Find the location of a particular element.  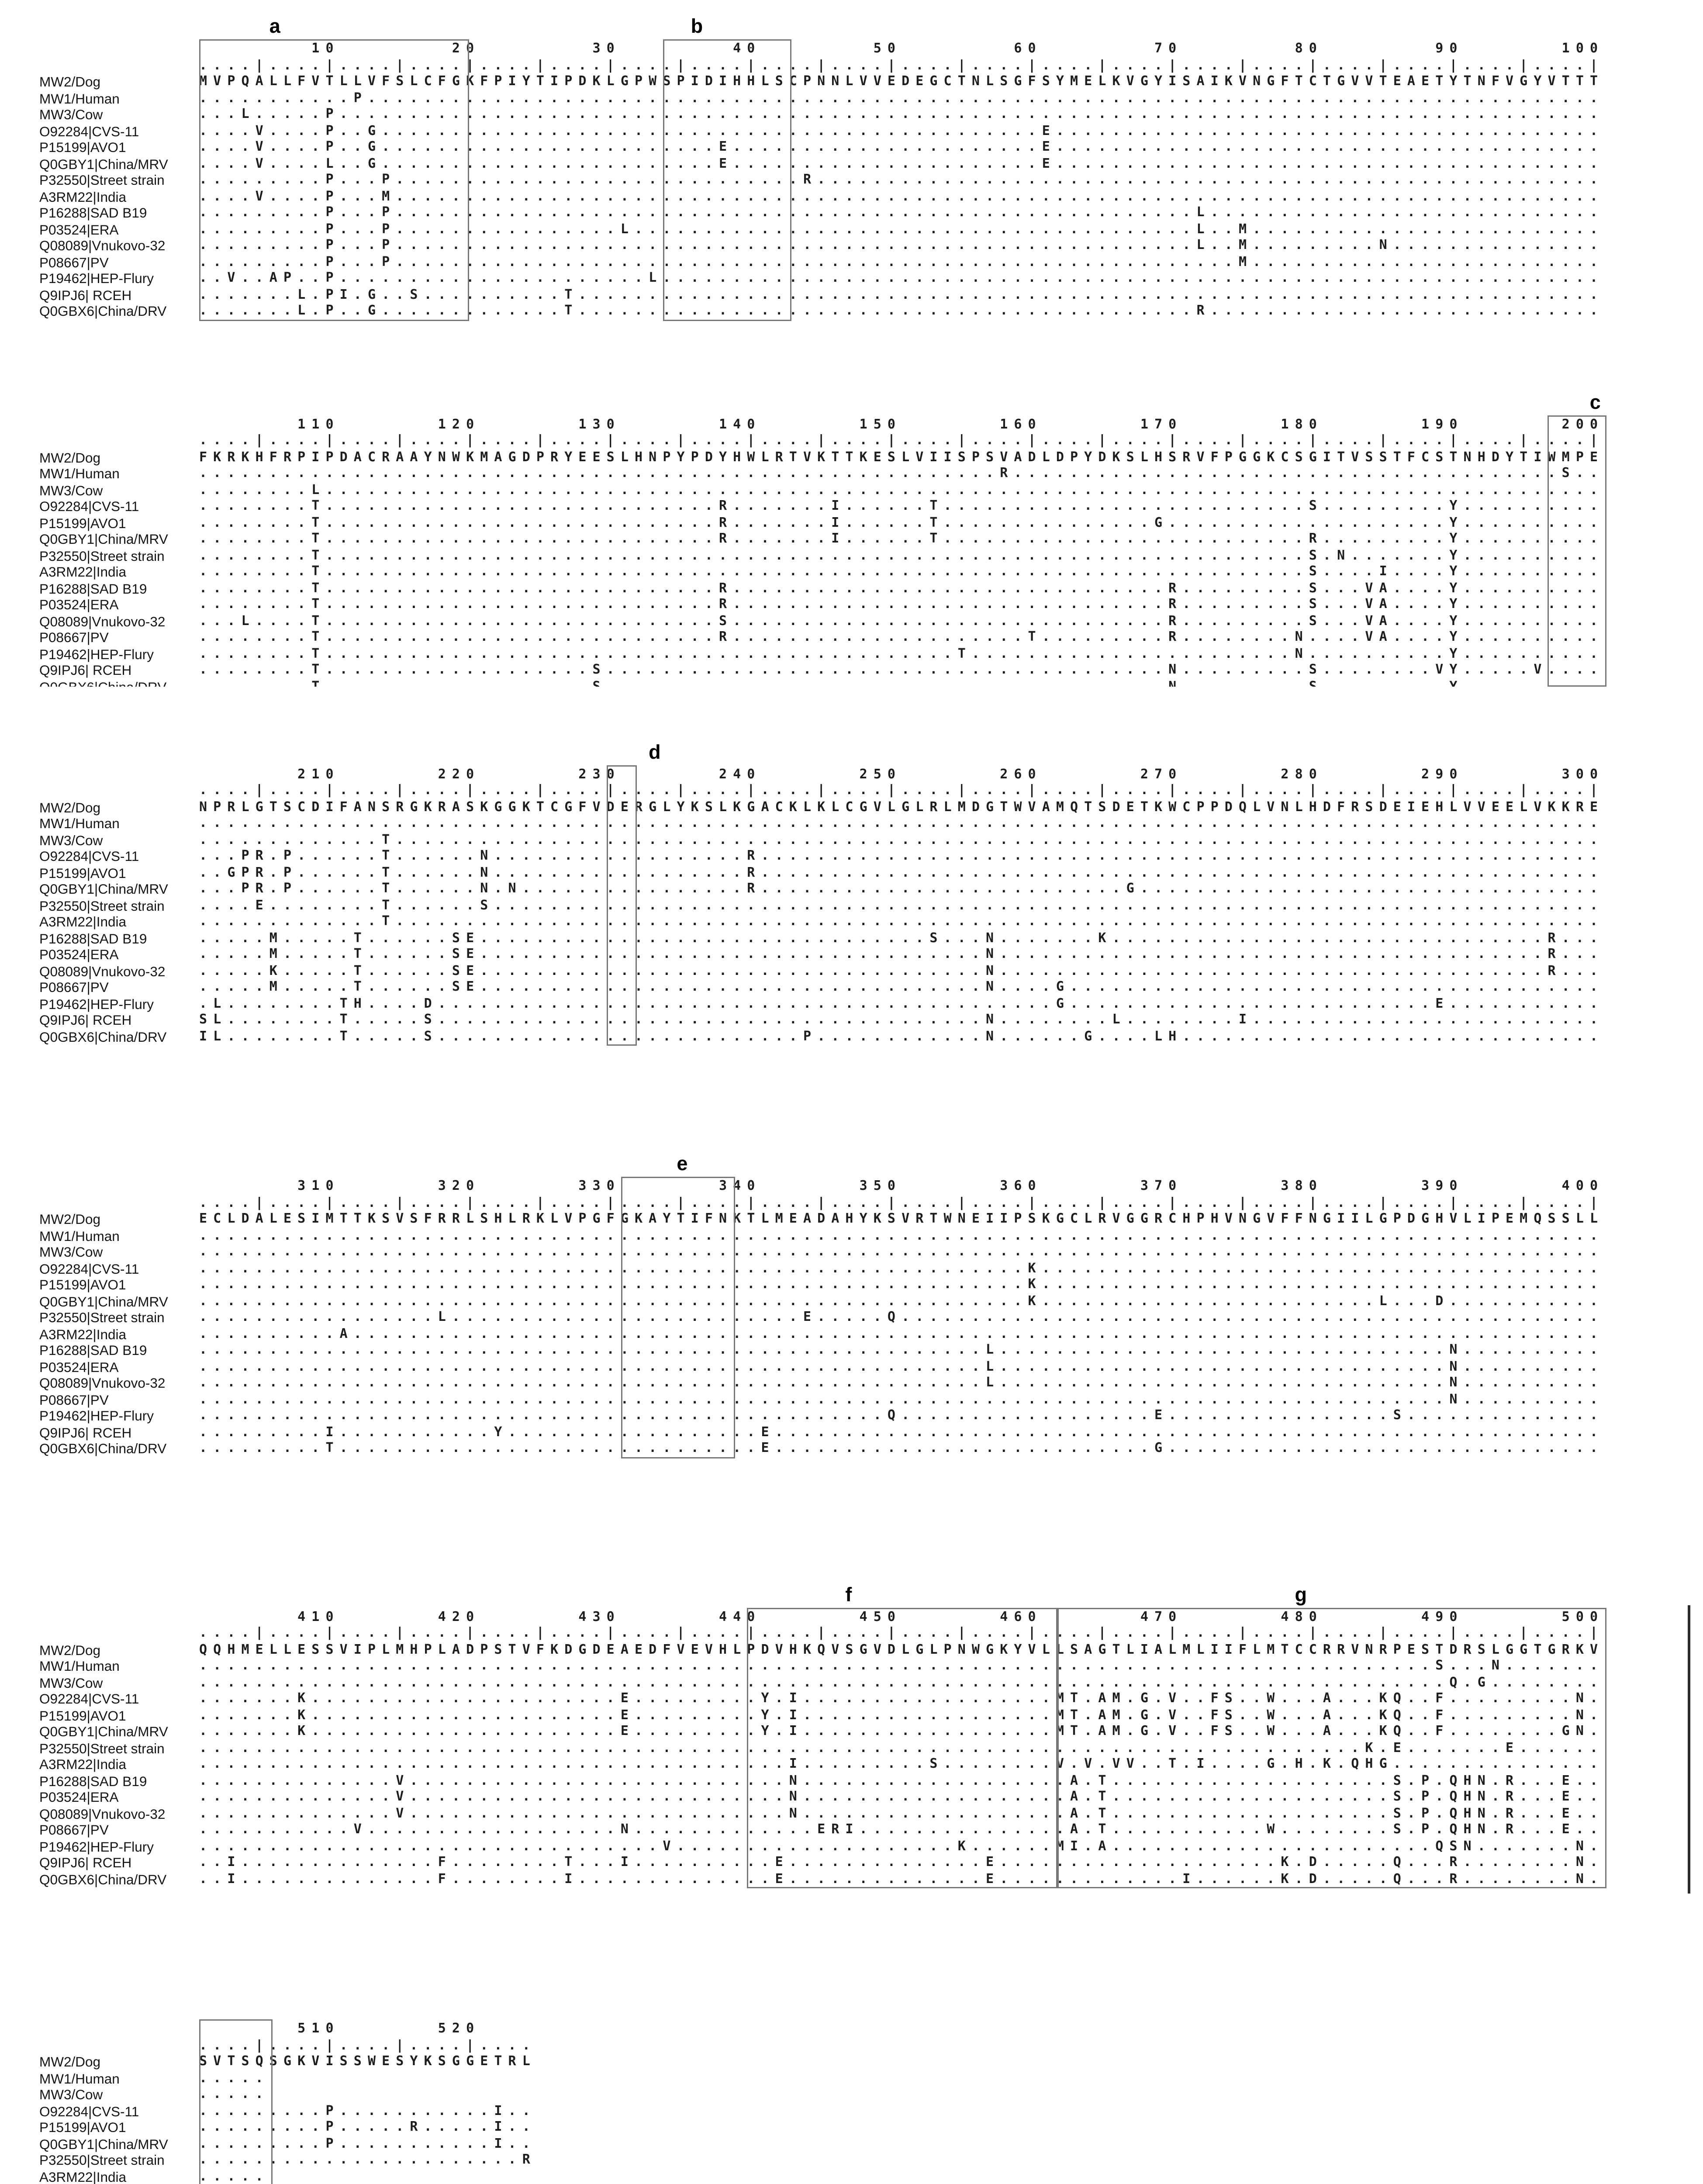

annotation-letter-e: e is located at coordinates (683, 1164).